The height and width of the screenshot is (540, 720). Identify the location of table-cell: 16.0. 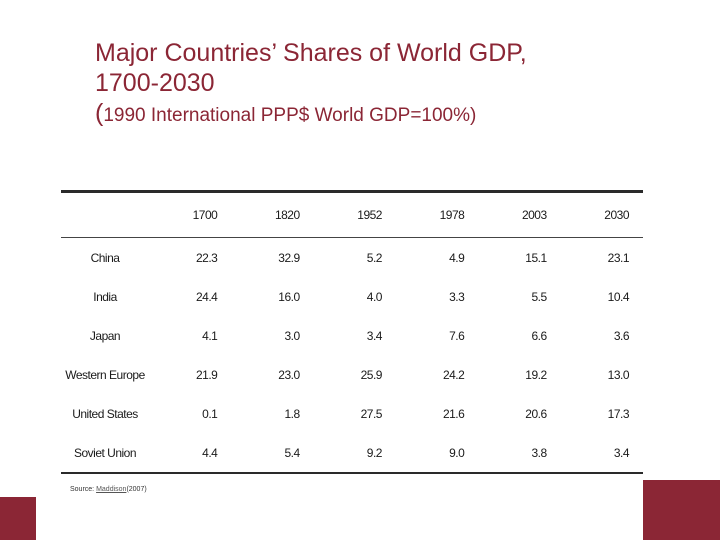
(289, 296).